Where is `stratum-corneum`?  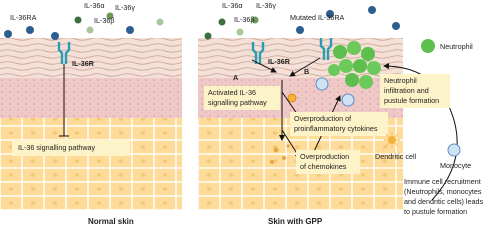
stratum-corneum is located at coordinates (91, 58).